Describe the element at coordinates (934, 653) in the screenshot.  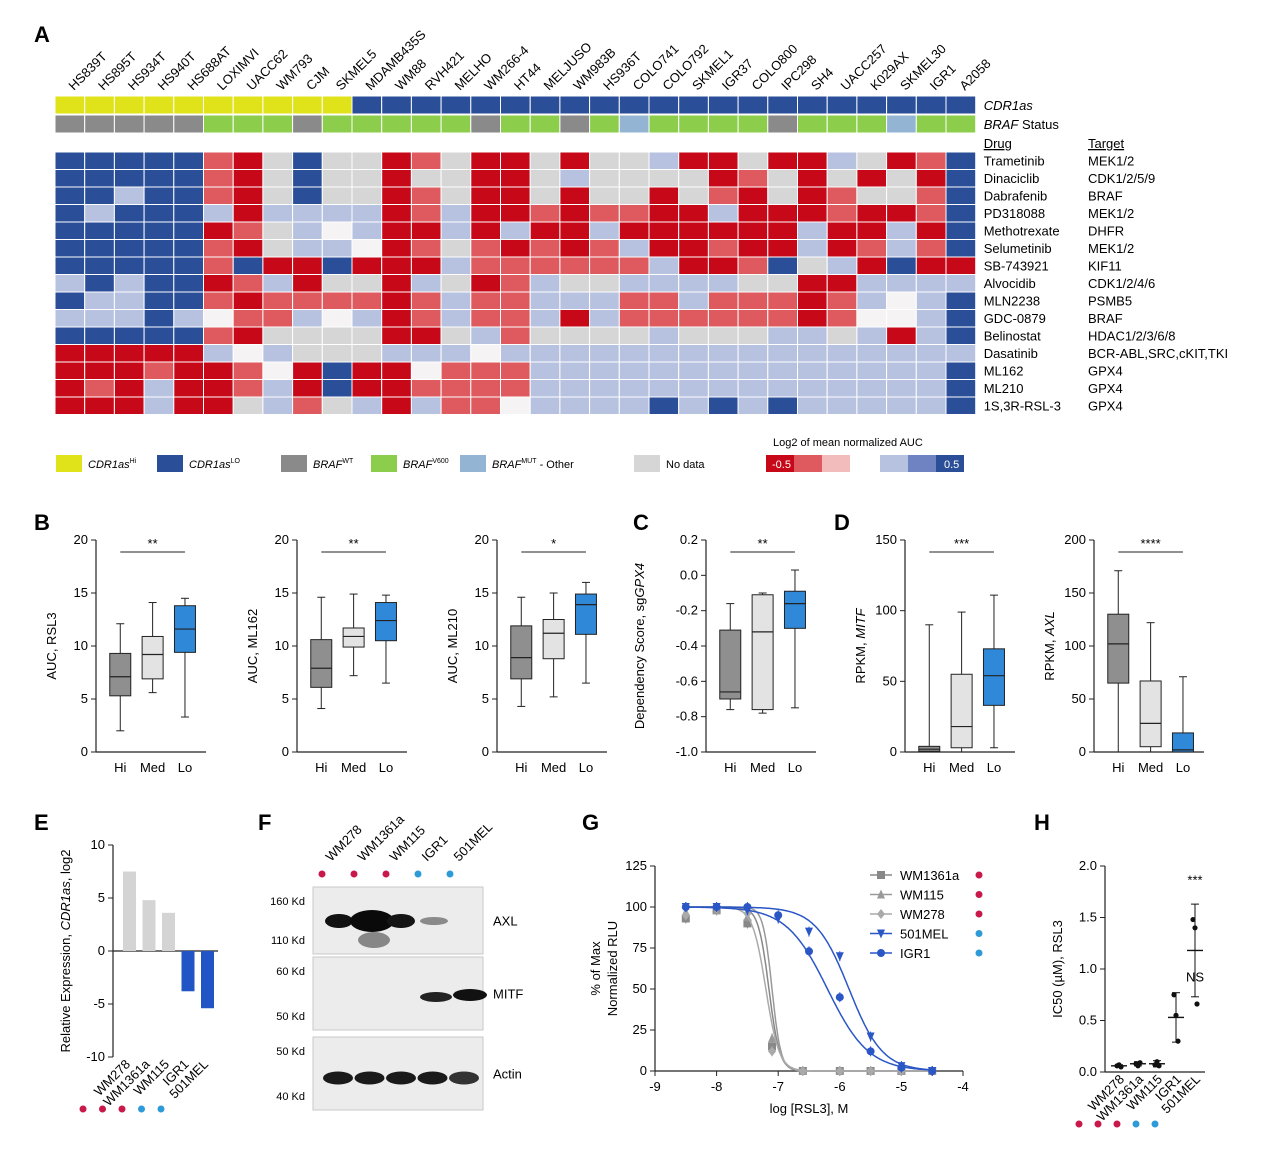
I see `boxplot-rpkm-mitf: 0 50 100 150 RPKM, MITF Hi Med Lo ***` at that location.